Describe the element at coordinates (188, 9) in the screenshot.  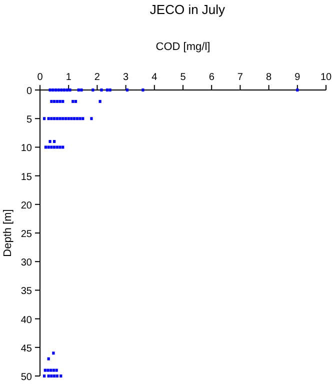
I see `chart-title: JECO in July` at that location.